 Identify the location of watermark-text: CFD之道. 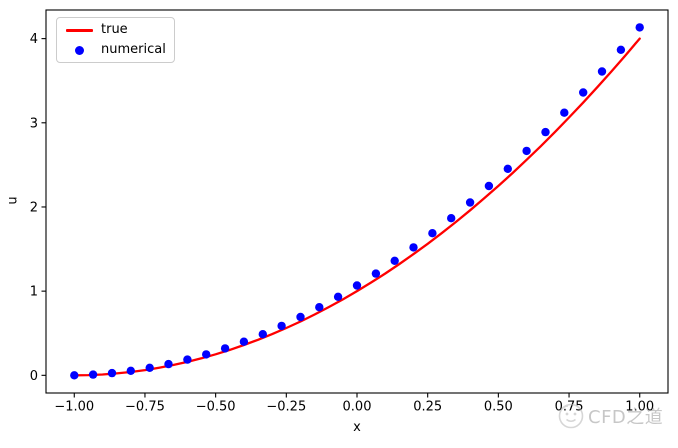
(626, 417).